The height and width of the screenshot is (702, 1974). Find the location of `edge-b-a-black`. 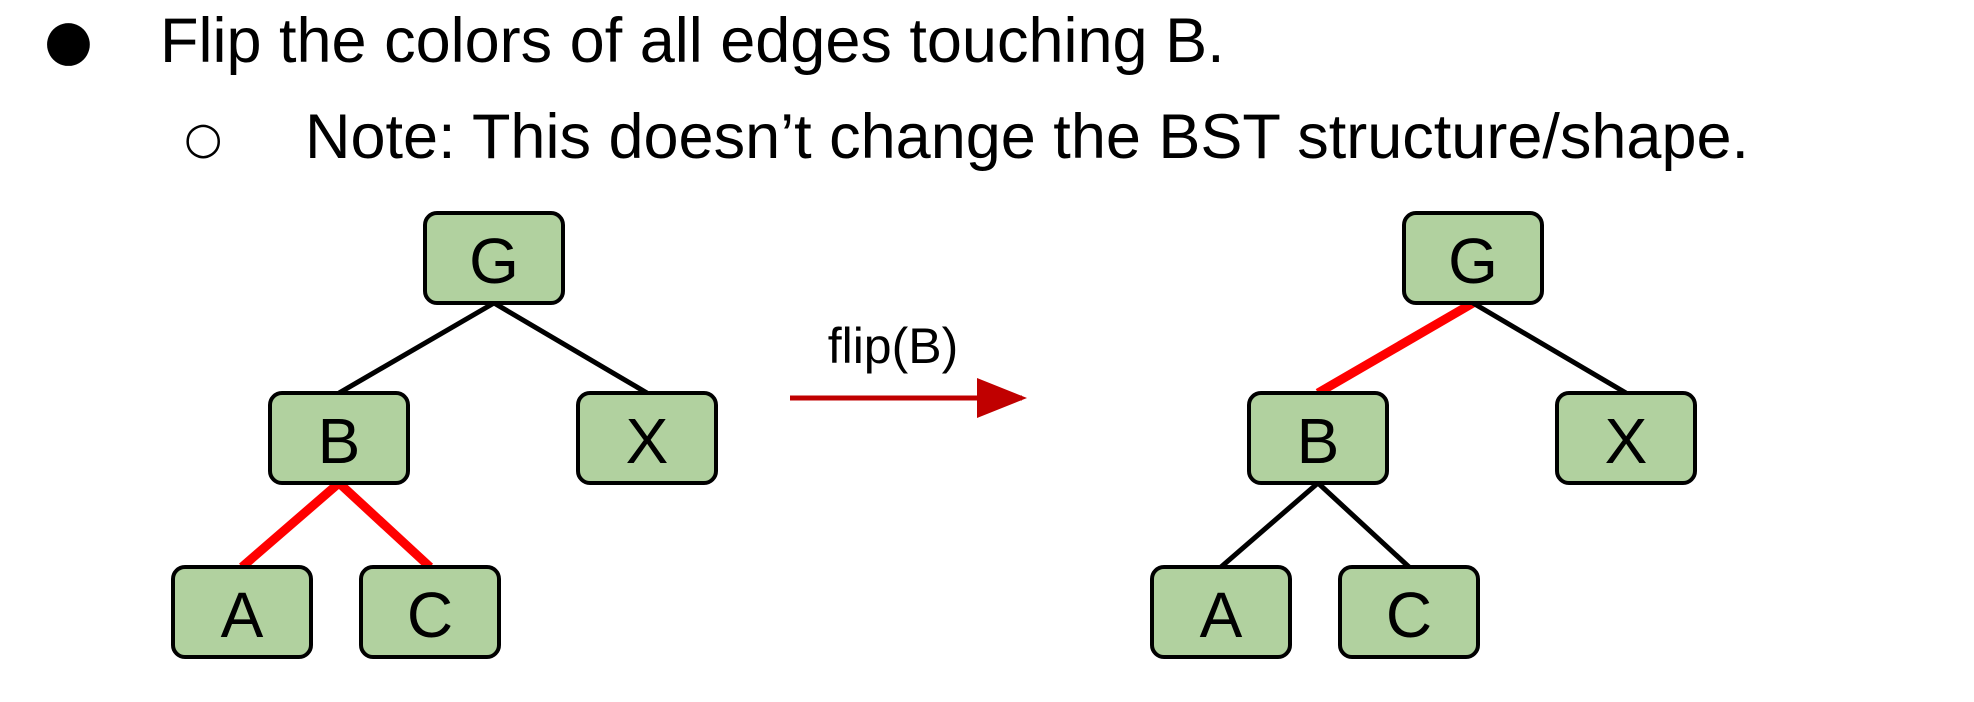

edge-b-a-black is located at coordinates (1269, 525).